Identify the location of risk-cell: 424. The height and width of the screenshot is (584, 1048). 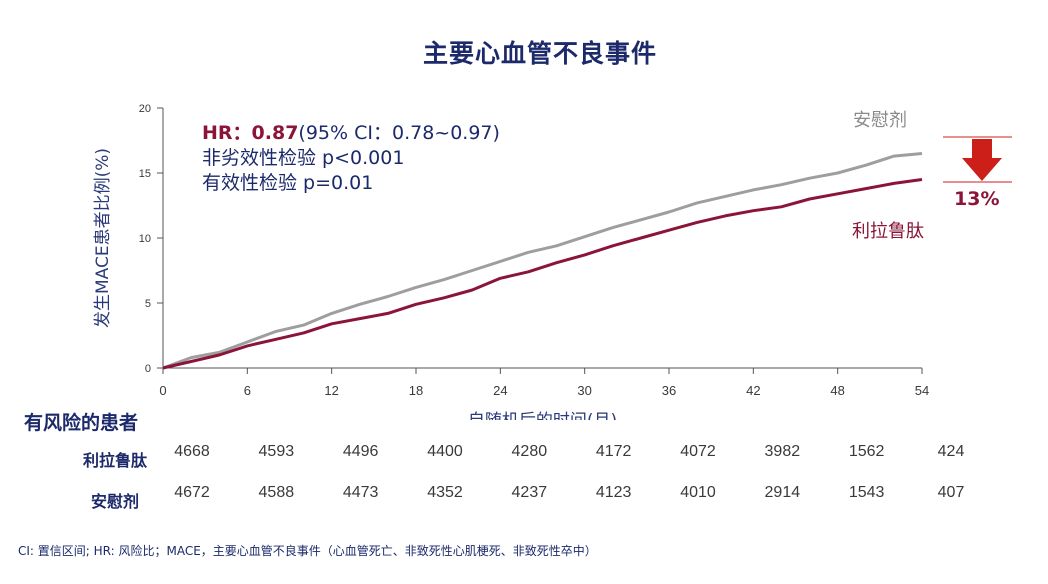
(951, 451).